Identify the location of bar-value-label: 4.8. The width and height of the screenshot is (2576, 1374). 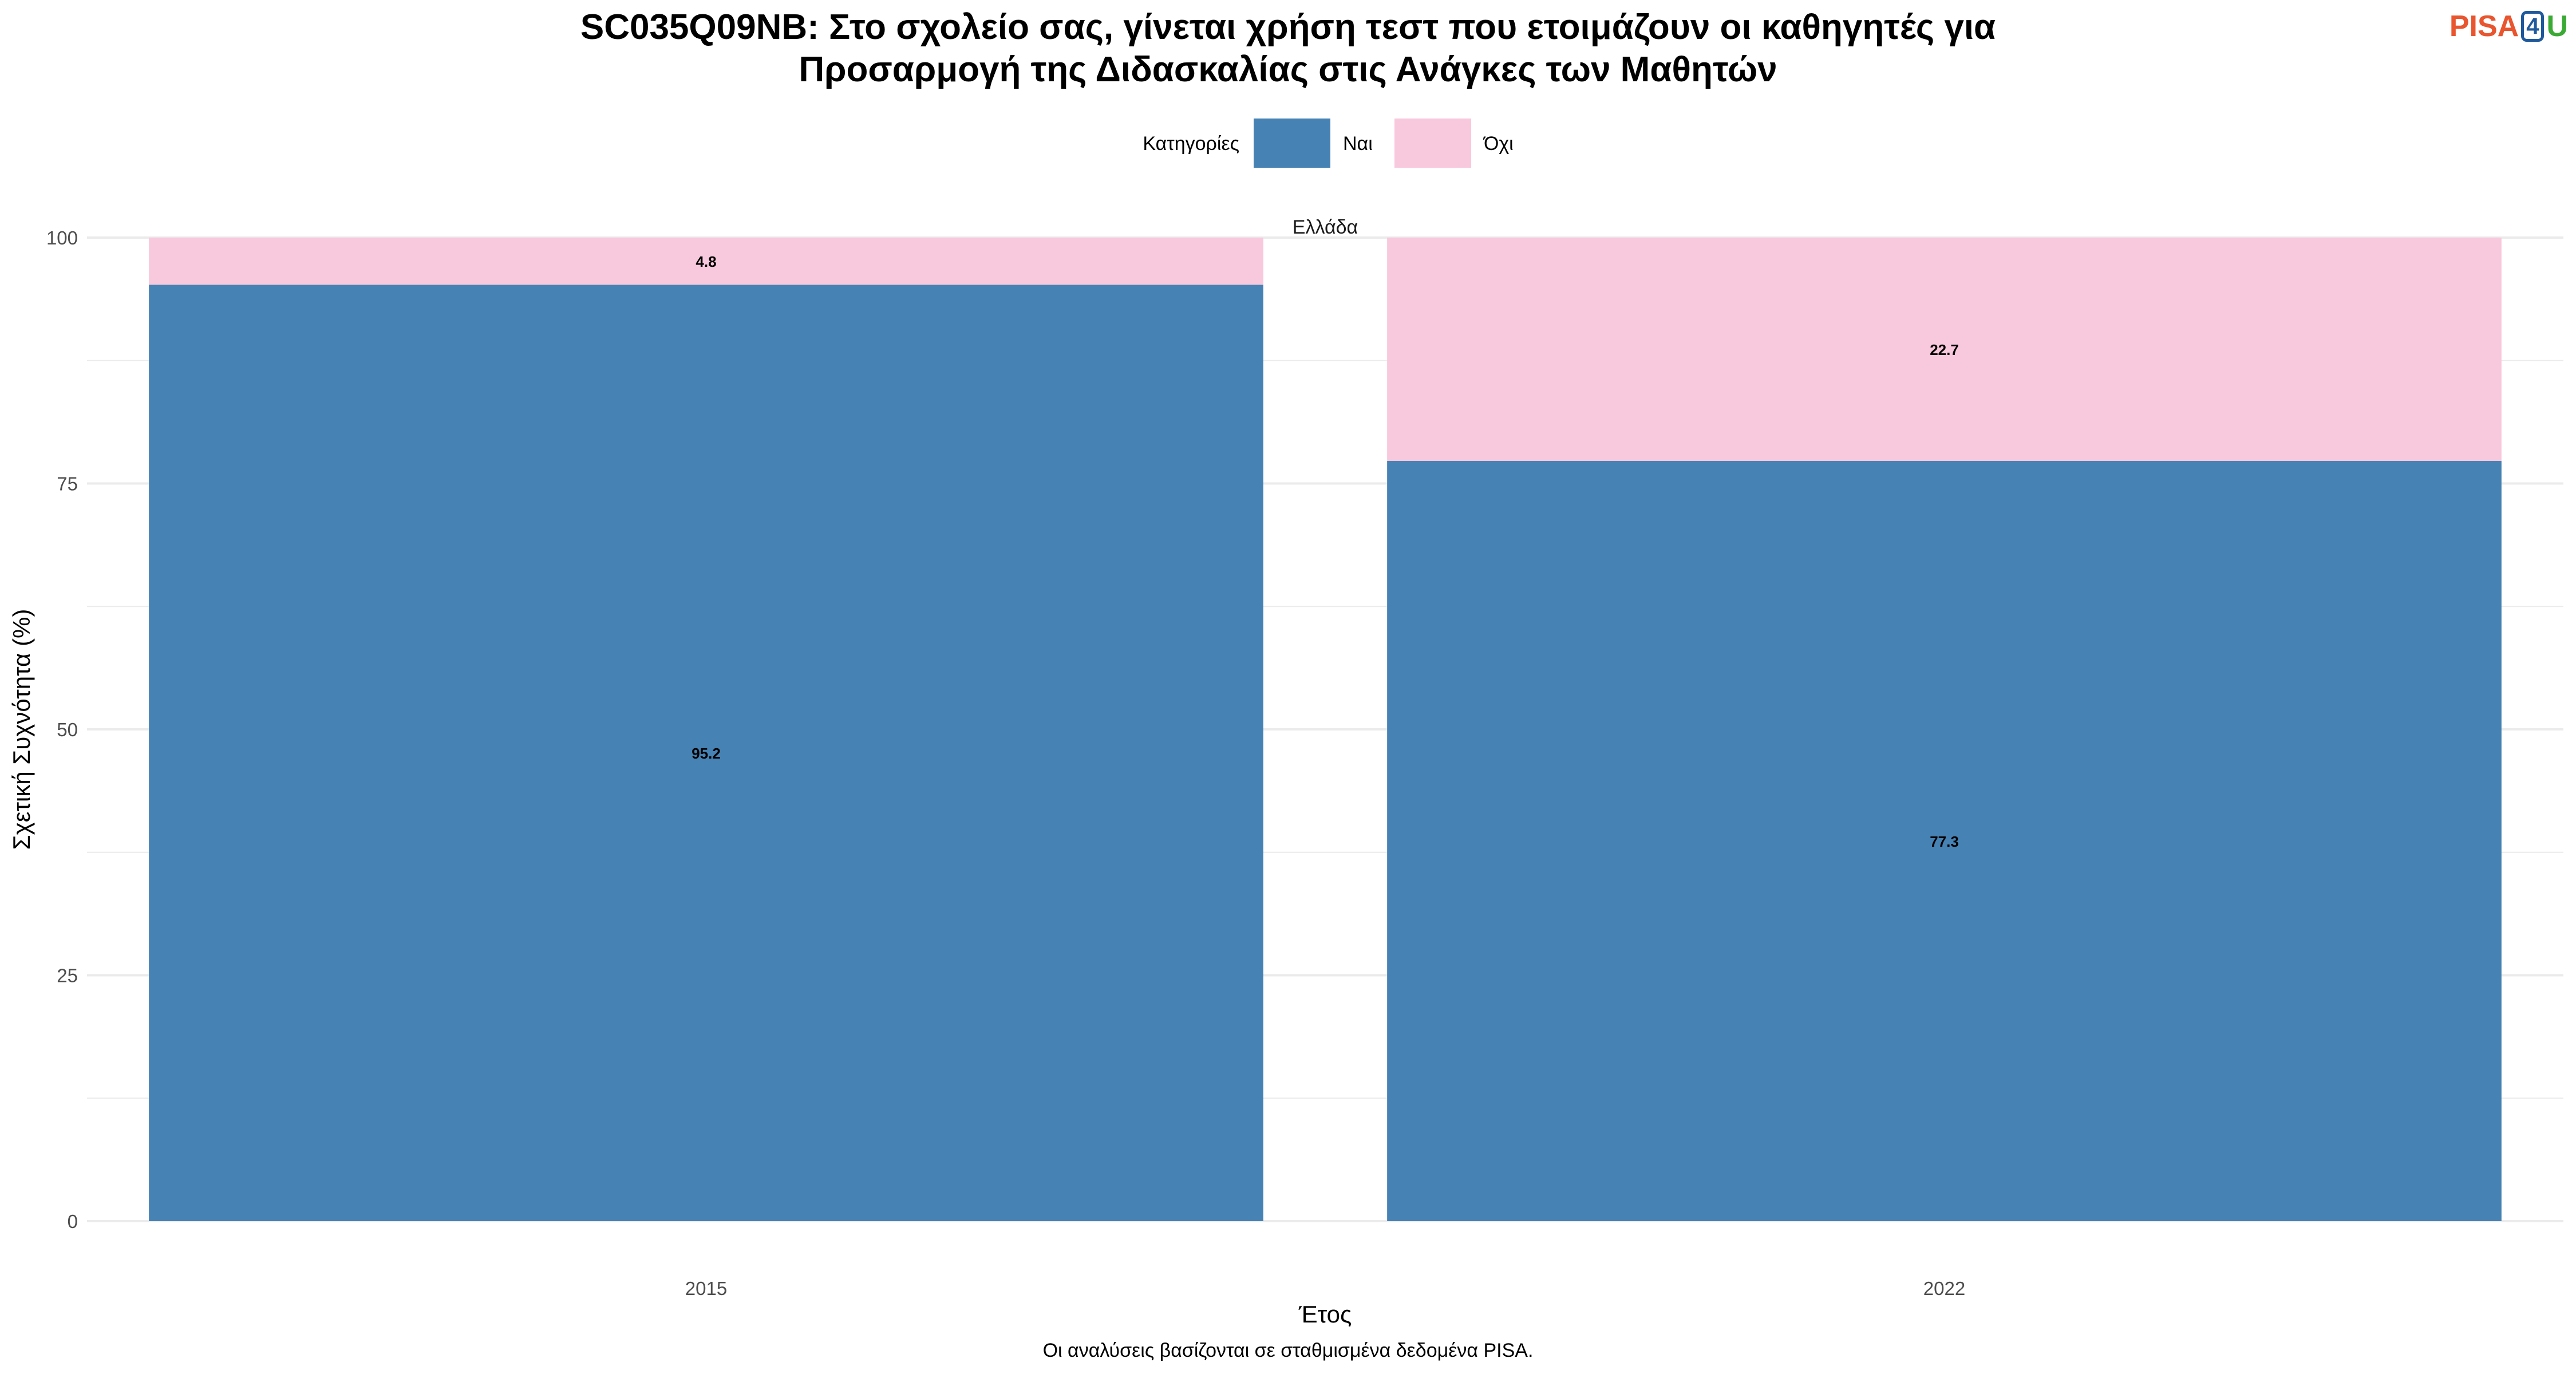
(706, 261).